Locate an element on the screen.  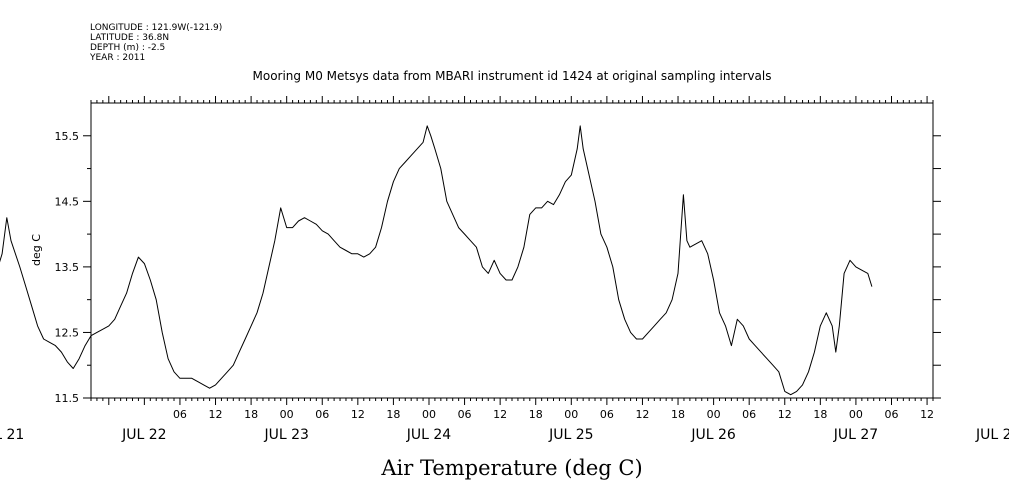
y-tick-label: 13.5 is located at coordinates (67, 267).